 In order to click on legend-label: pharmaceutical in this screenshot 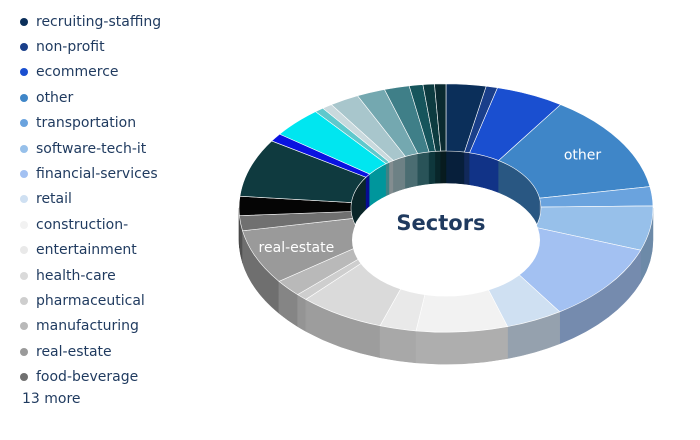, I will do `click(90, 300)`.